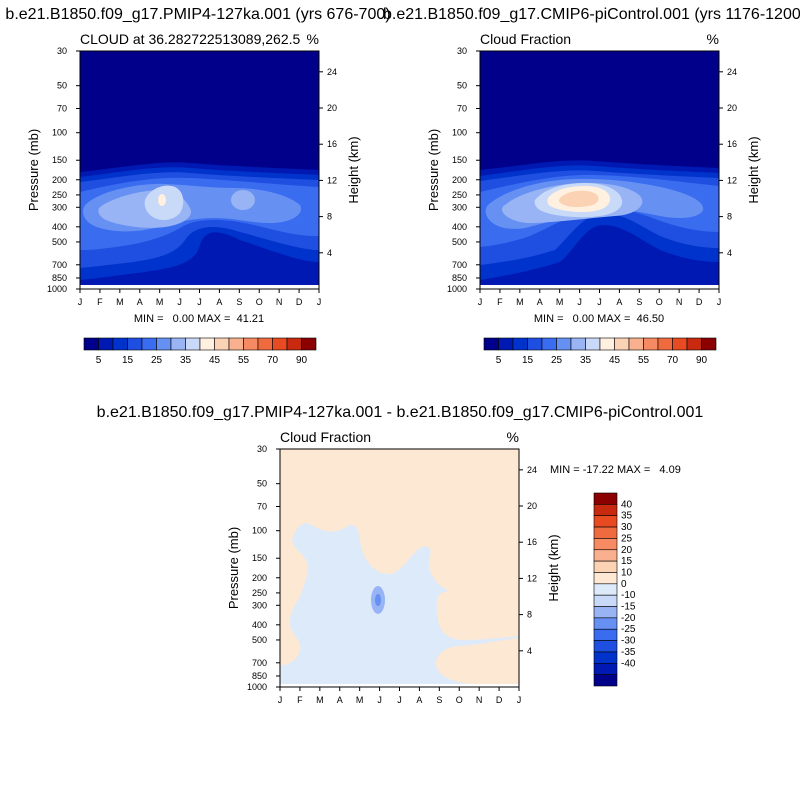 The image size is (800, 800). Describe the element at coordinates (243, 200) in the screenshot. I see `contour-level-30b` at that location.